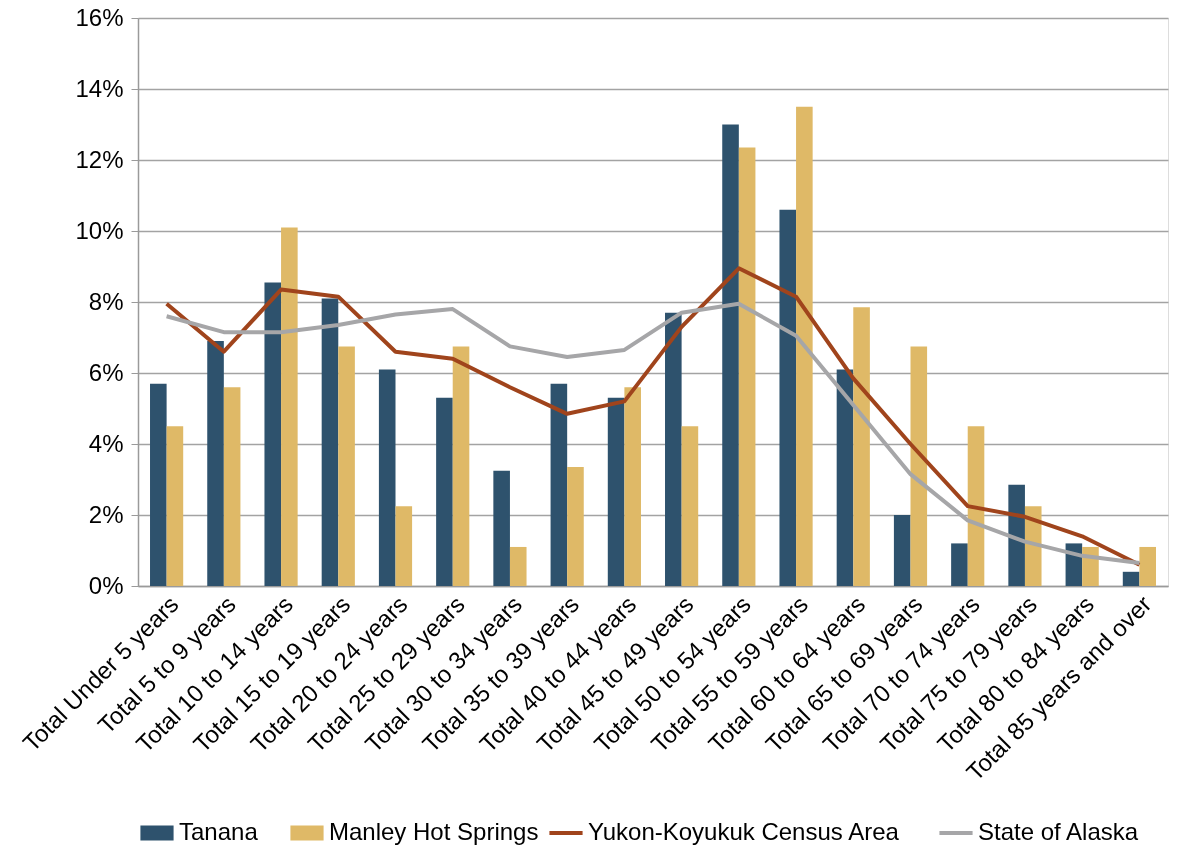 The image size is (1180, 851). What do you see at coordinates (106, 301) in the screenshot?
I see `y-tick-label: 8%` at bounding box center [106, 301].